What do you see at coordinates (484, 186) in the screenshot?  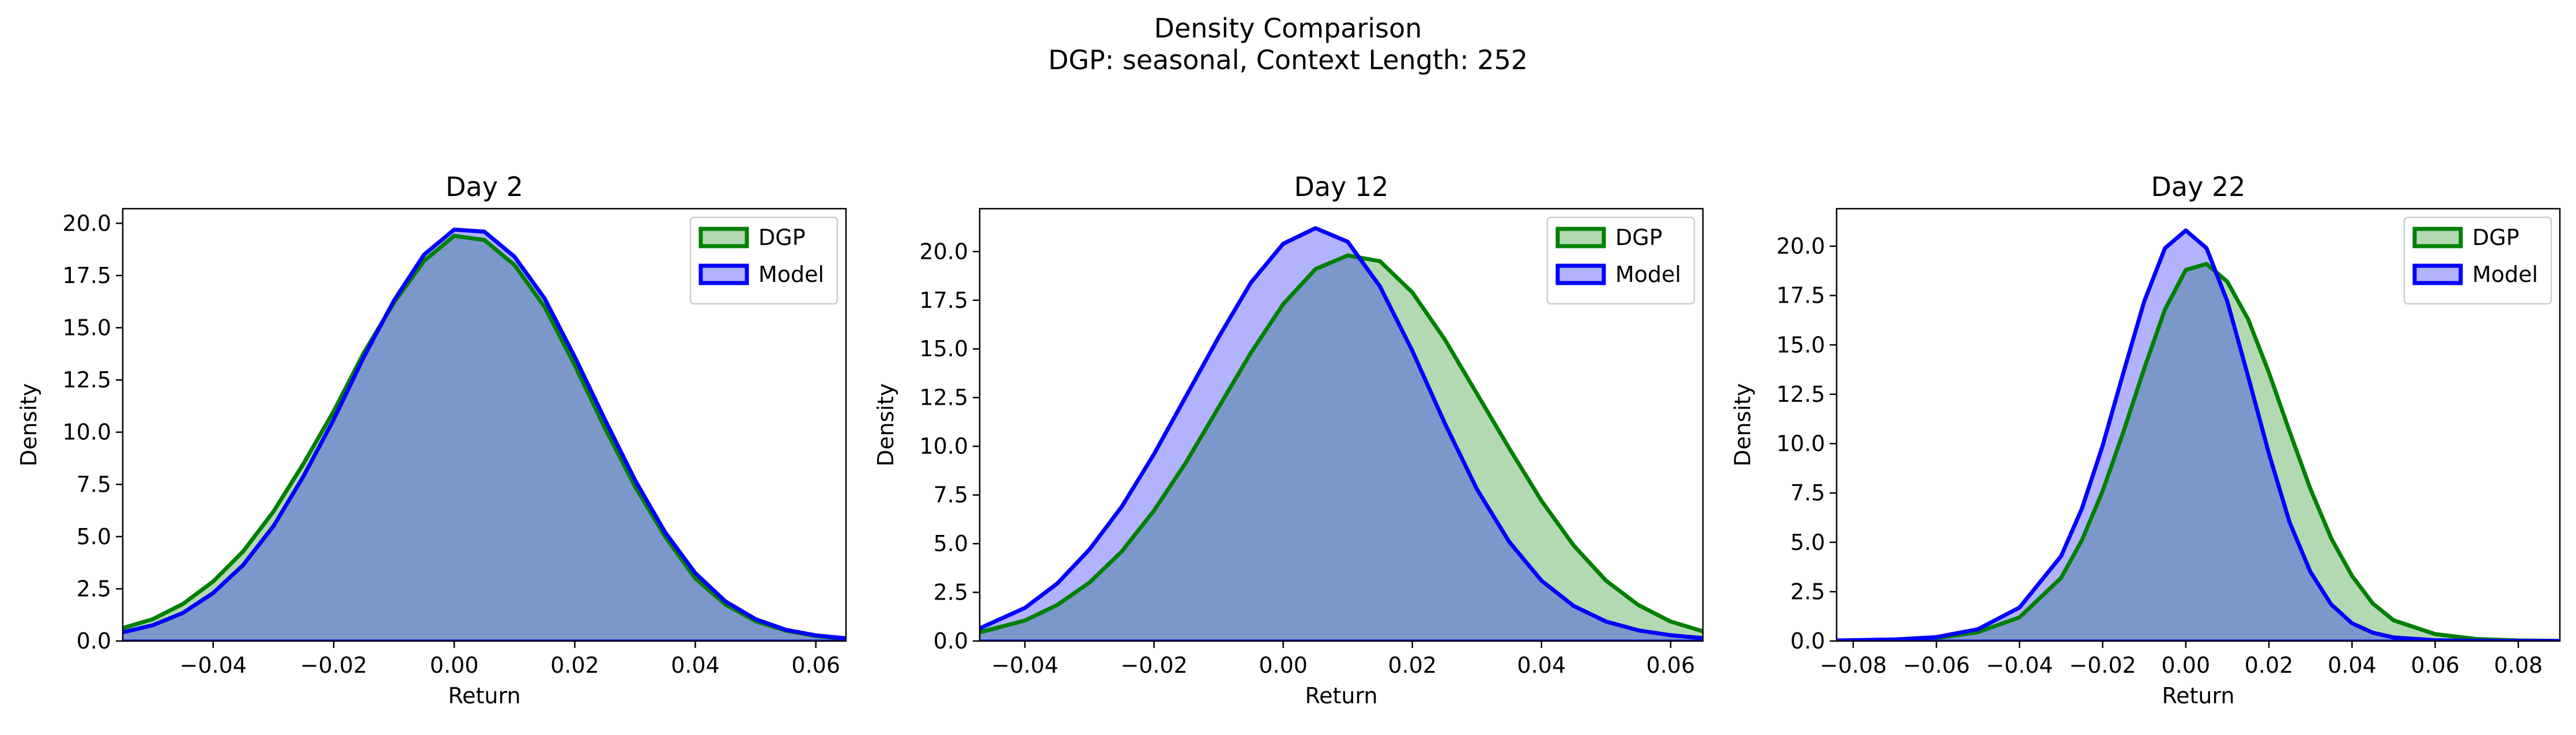 I see `subplot-title: Day 2` at bounding box center [484, 186].